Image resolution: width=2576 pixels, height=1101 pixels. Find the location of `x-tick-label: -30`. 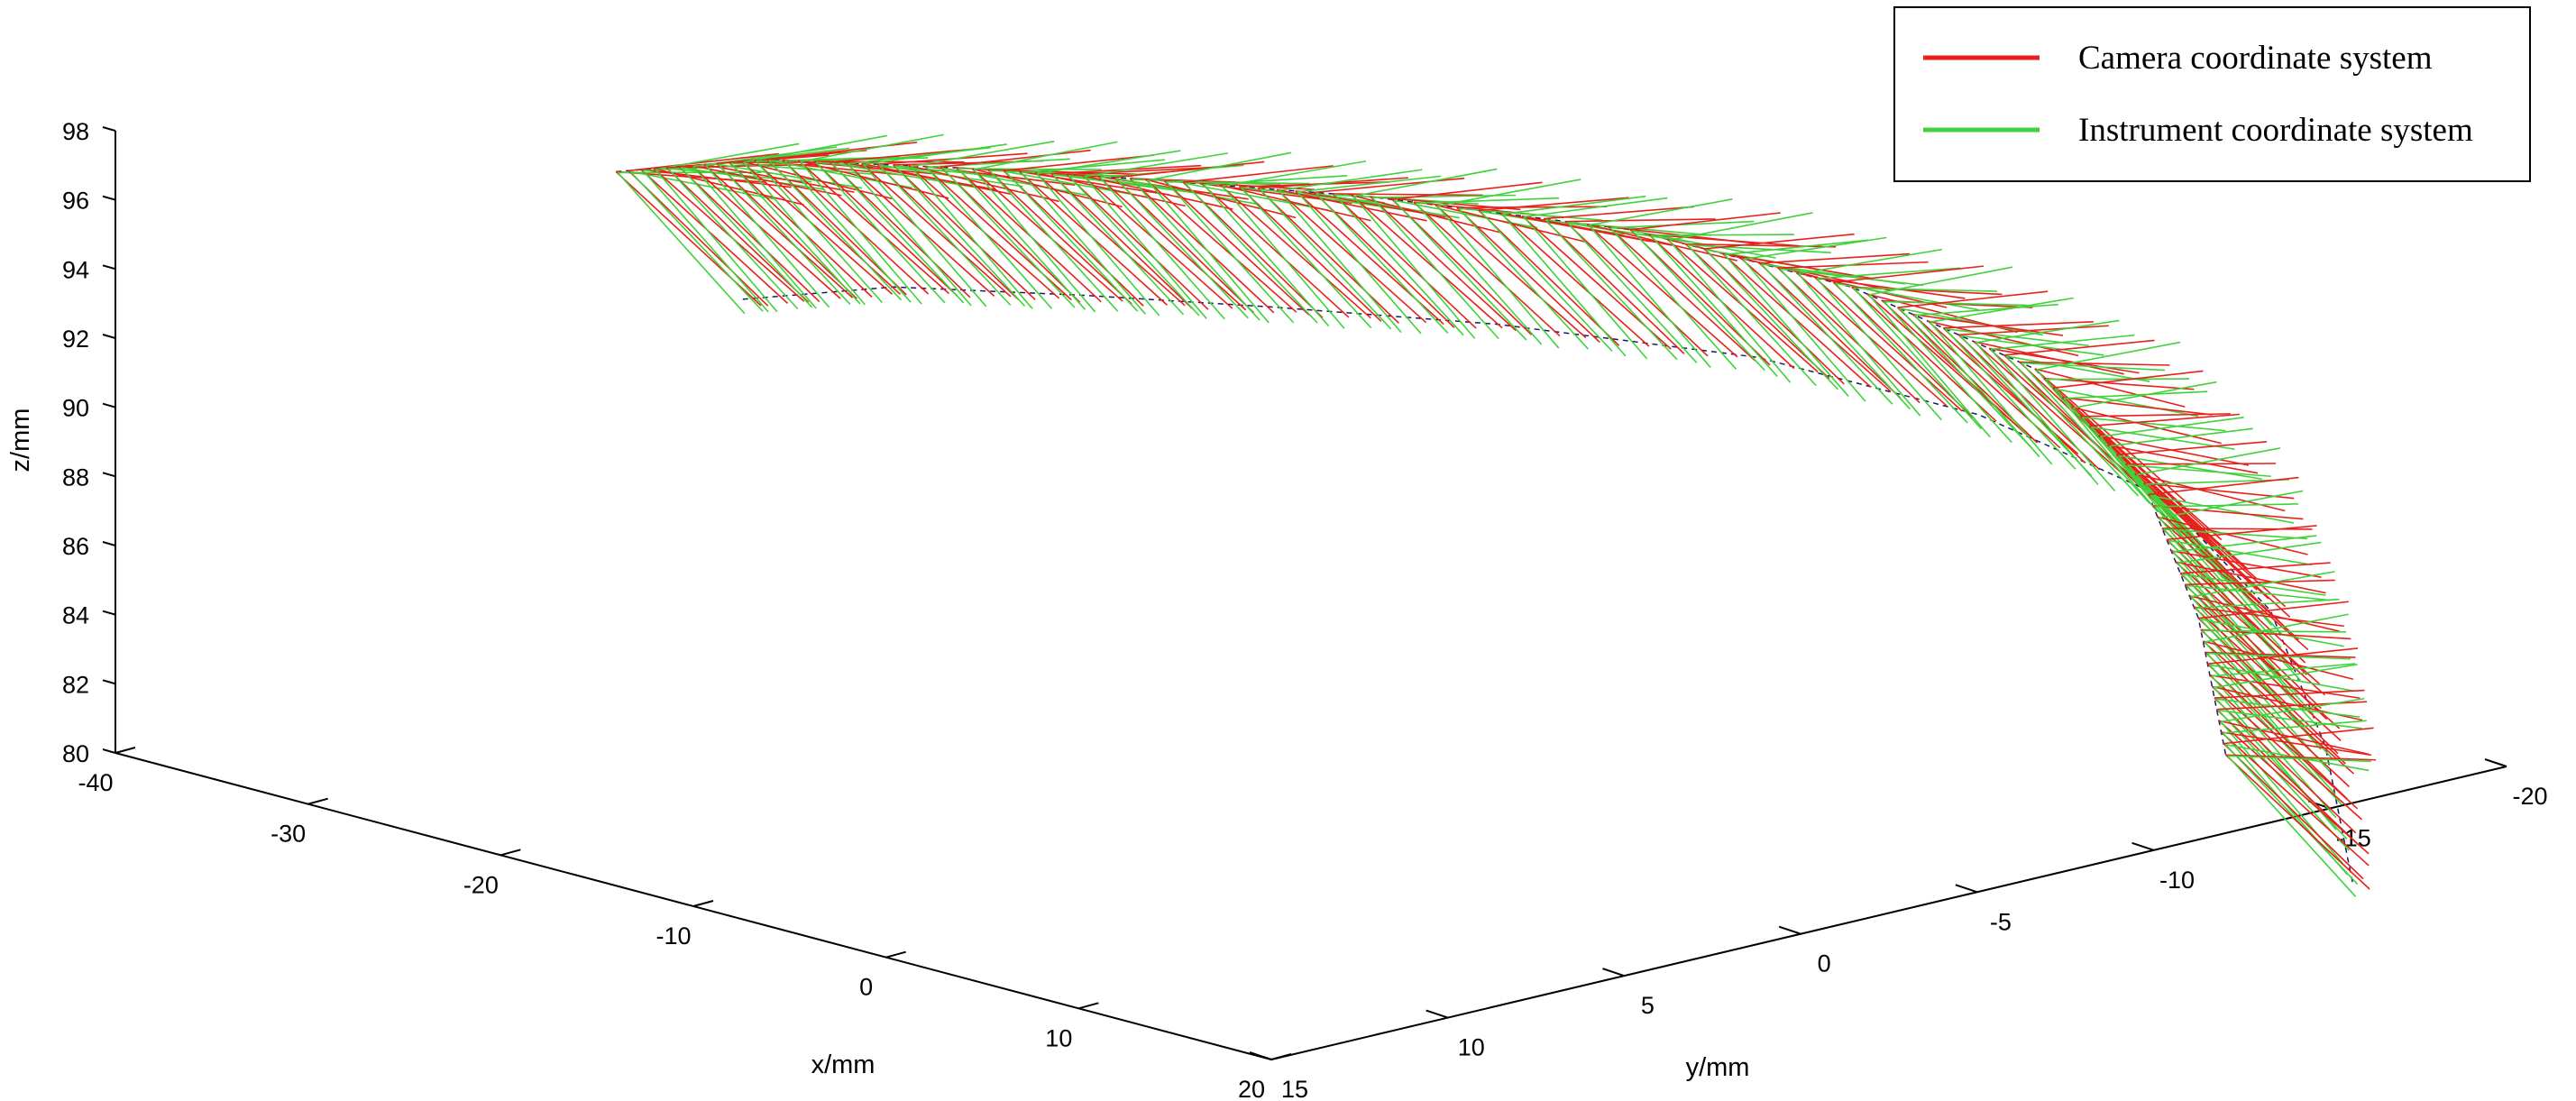

x-tick-label: -30 is located at coordinates (288, 834).